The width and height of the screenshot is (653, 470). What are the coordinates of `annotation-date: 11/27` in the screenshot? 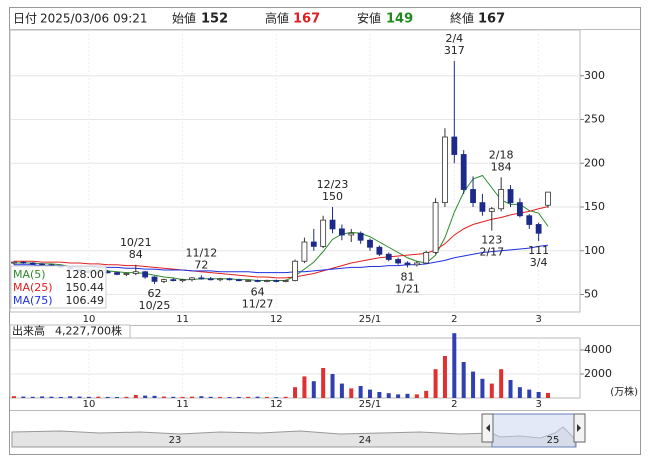 It's located at (258, 303).